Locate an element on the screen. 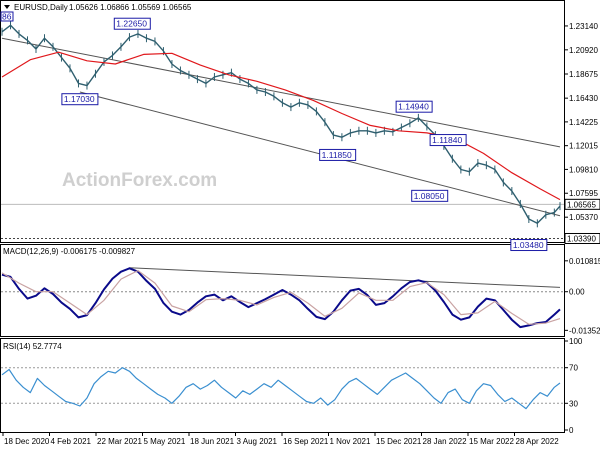  price-annotation-label: 1.03480 is located at coordinates (528, 245).